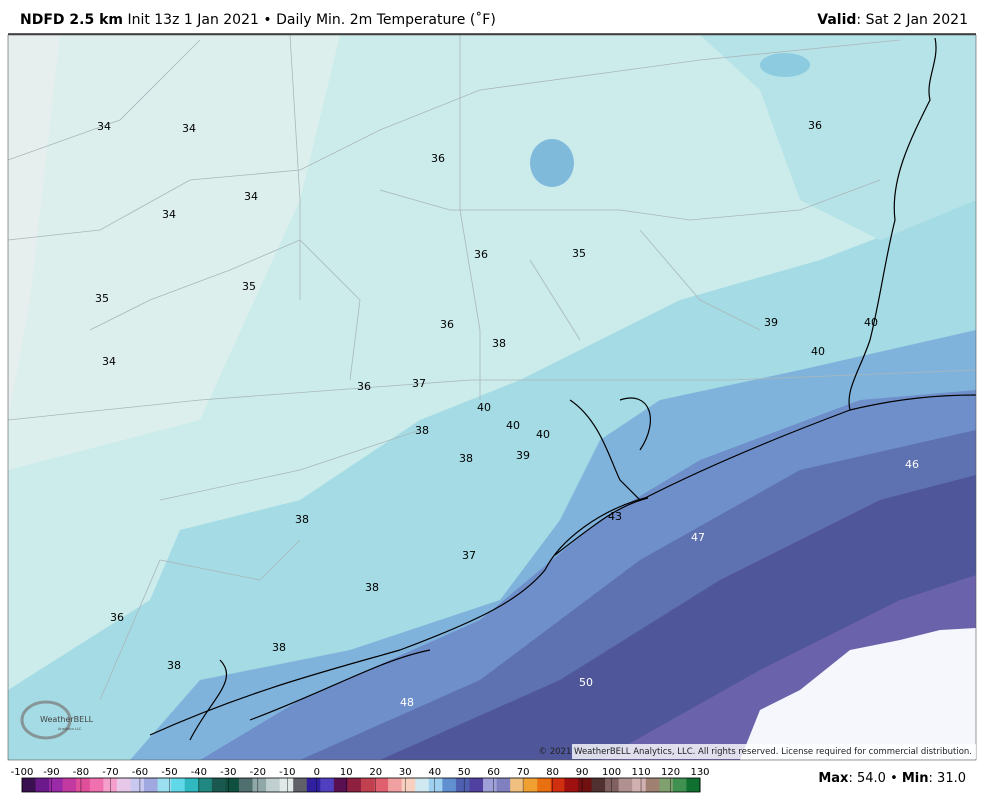 The width and height of the screenshot is (984, 808). Describe the element at coordinates (912, 464) in the screenshot. I see `temperature-label: 46` at that location.